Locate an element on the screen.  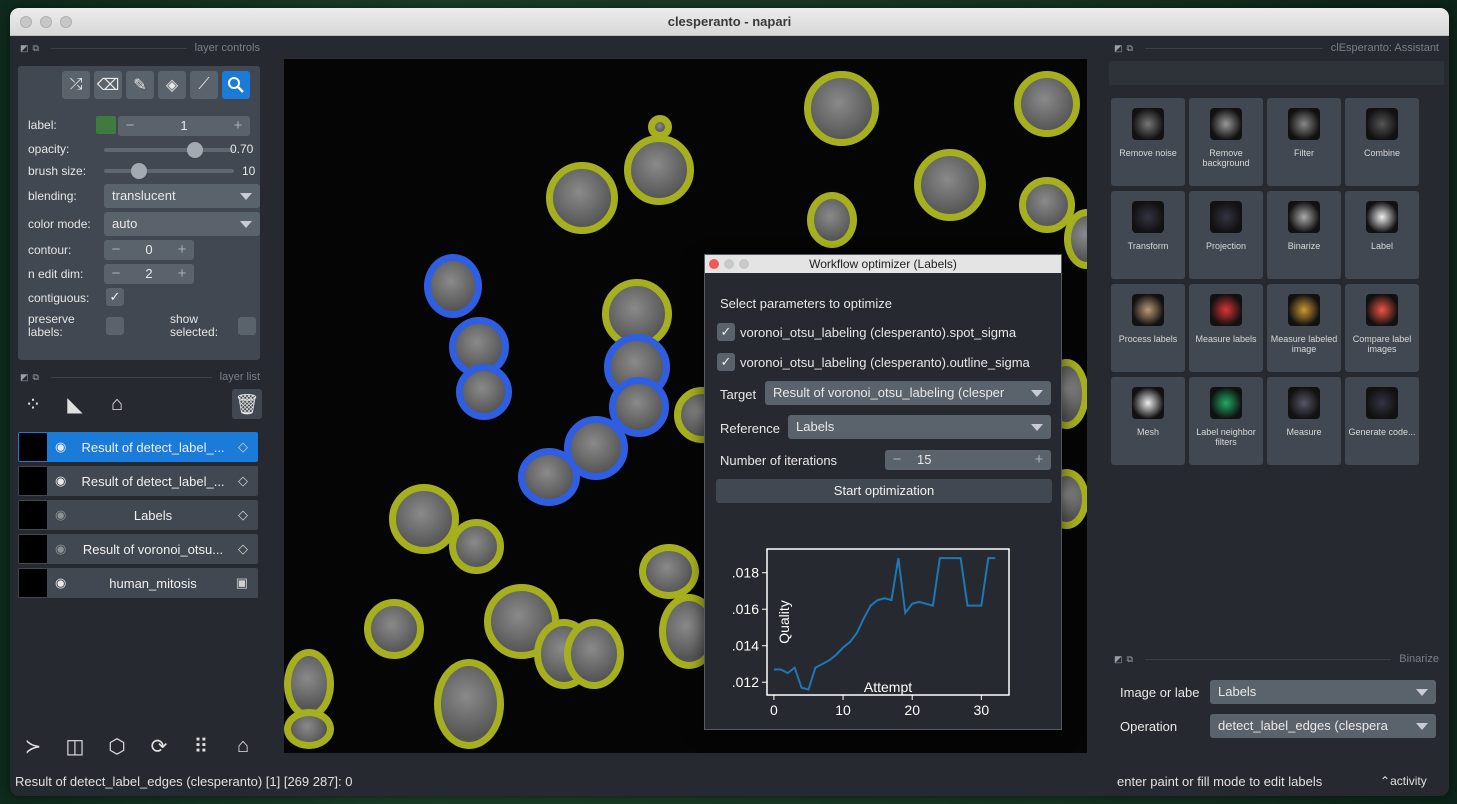
assistant-item: Compare label images is located at coordinates (1382, 328).